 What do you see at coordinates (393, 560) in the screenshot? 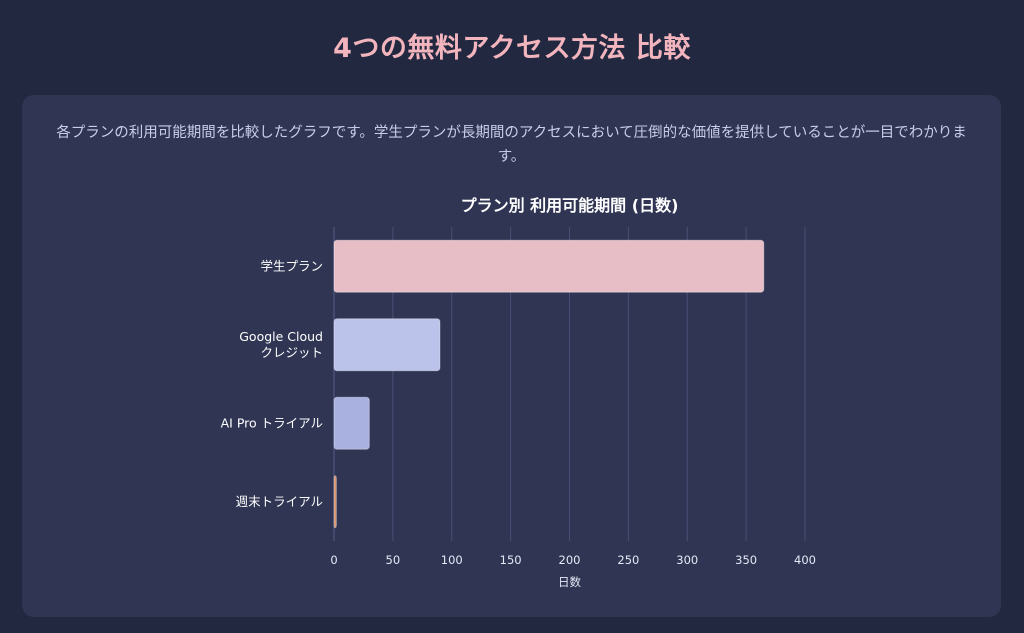
I see `x-tick-label: 50` at bounding box center [393, 560].